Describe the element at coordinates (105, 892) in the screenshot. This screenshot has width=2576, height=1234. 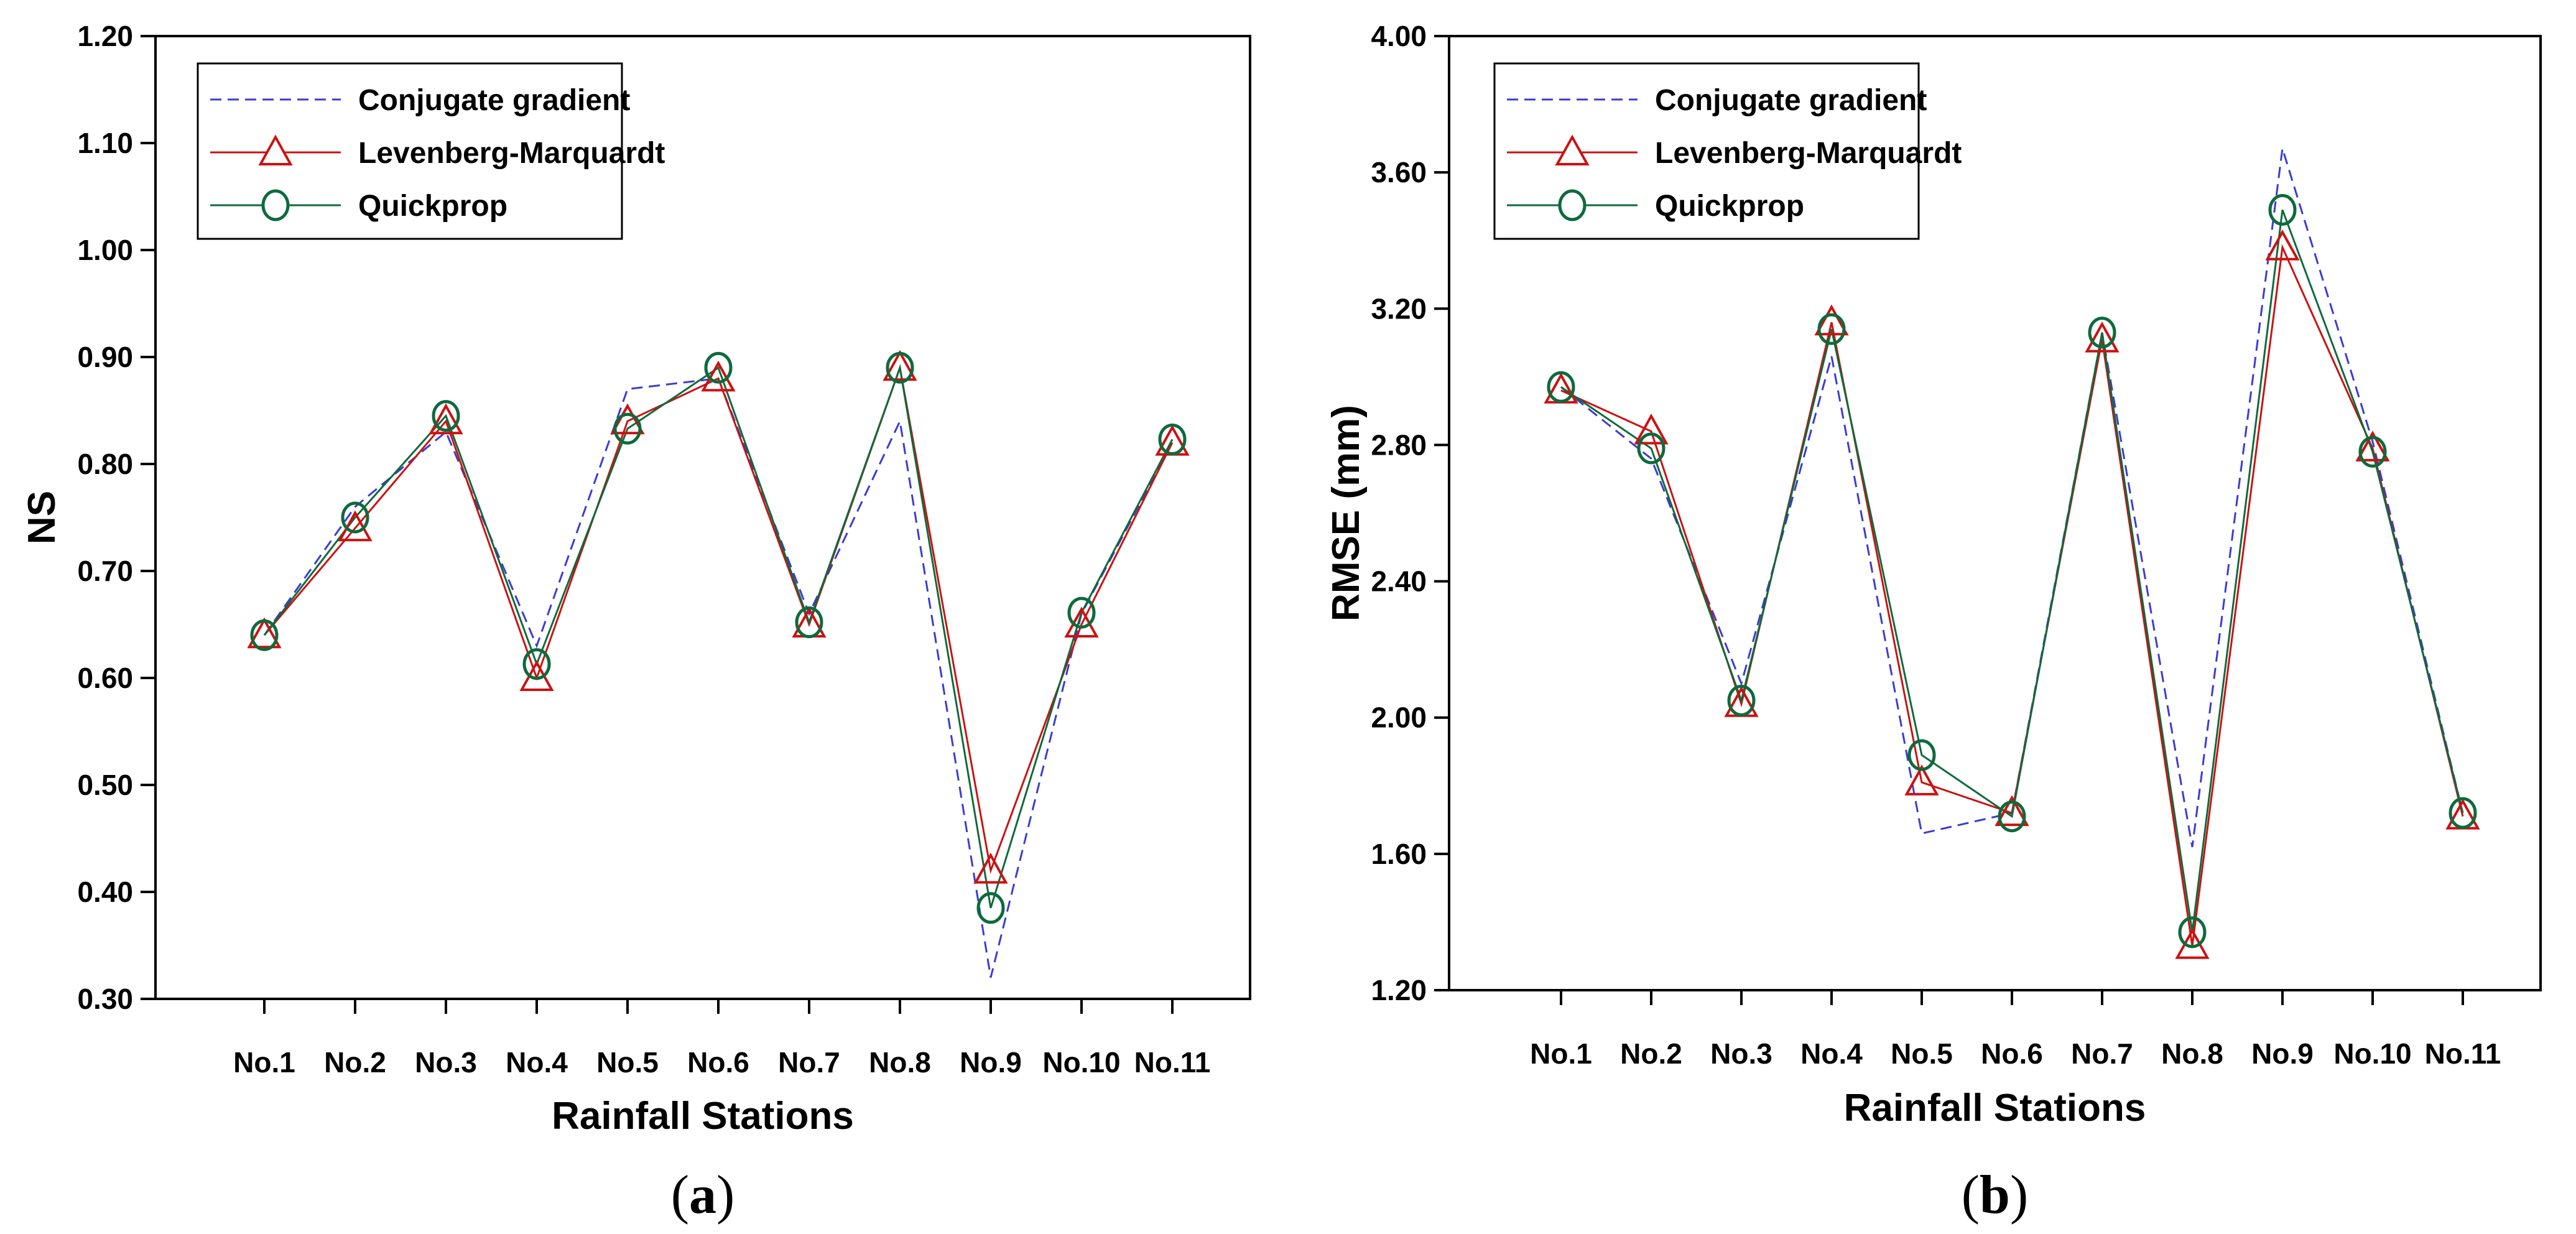
I see `y-tick-label: 0.40` at that location.